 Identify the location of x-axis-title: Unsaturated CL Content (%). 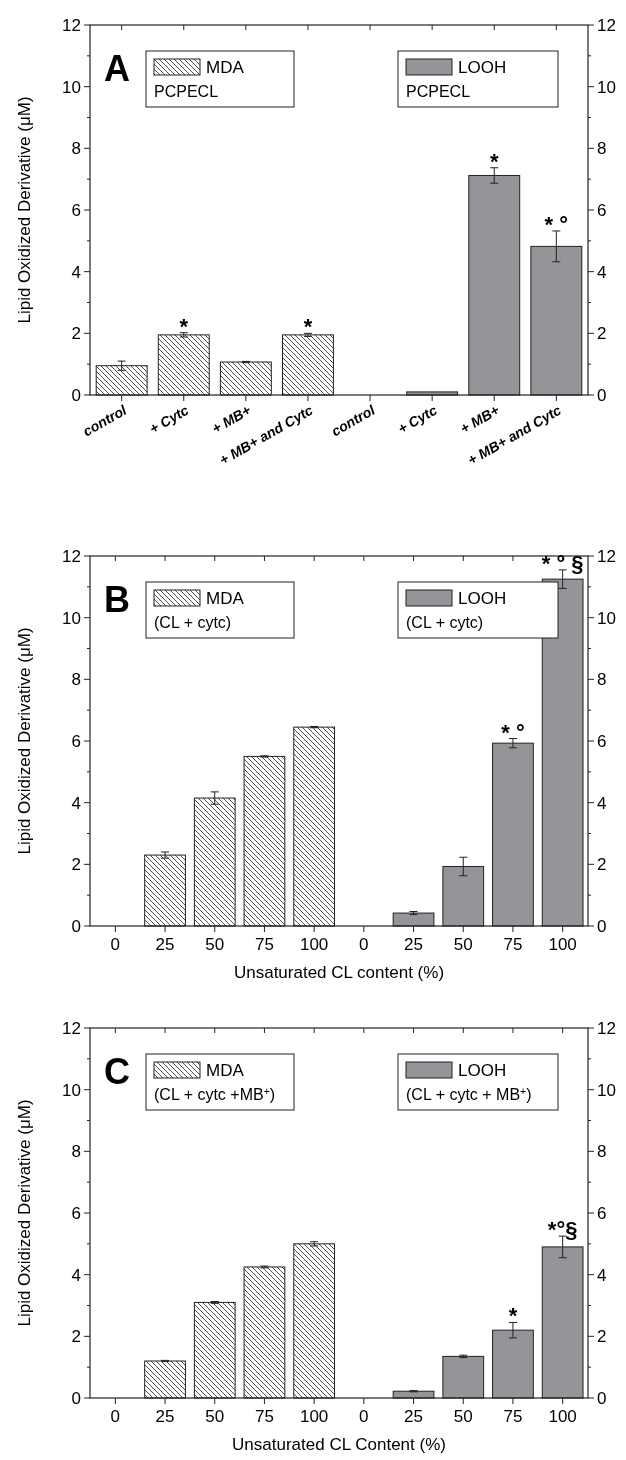
(339, 1444).